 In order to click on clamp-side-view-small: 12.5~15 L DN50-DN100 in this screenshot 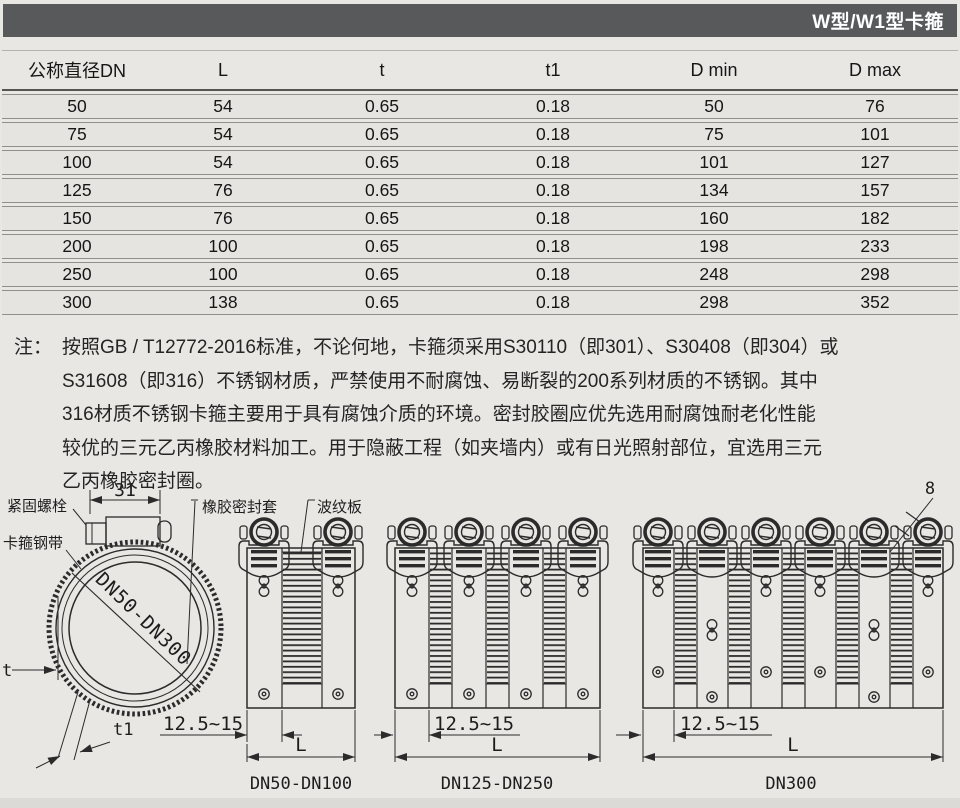, I will do `click(262, 655)`.